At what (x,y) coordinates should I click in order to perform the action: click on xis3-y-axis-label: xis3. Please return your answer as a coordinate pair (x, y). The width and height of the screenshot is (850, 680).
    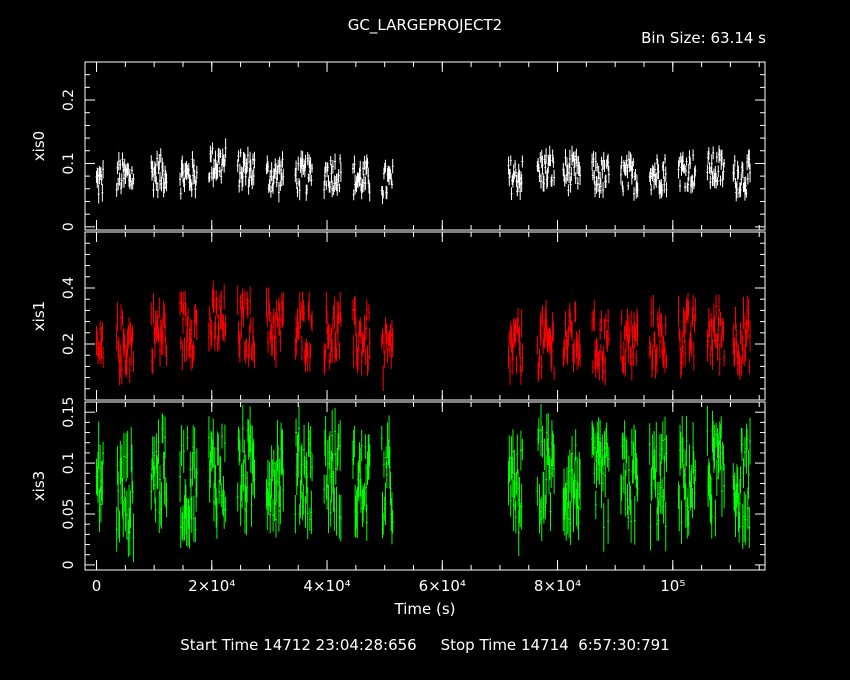
    Looking at the image, I should click on (39, 486).